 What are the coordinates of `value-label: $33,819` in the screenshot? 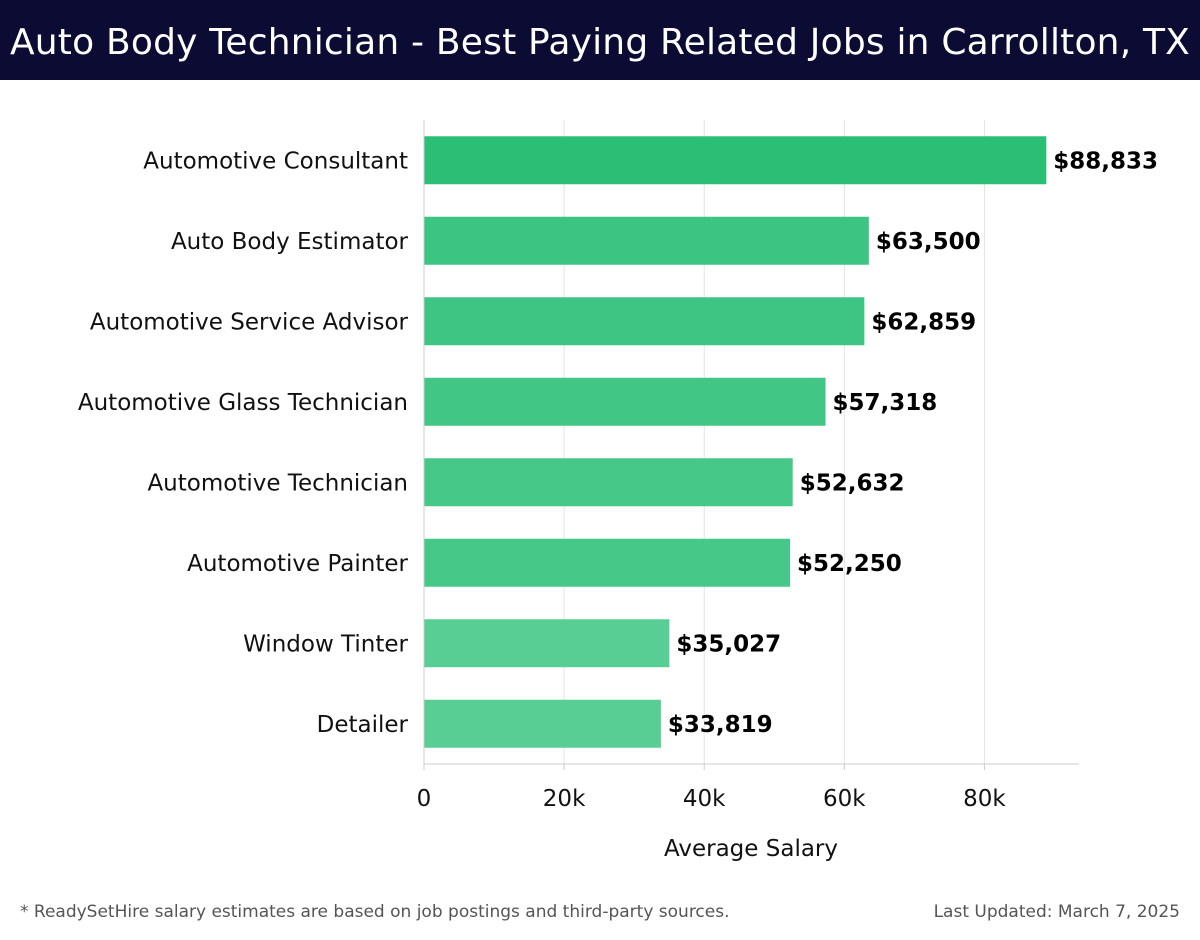 It's located at (720, 725).